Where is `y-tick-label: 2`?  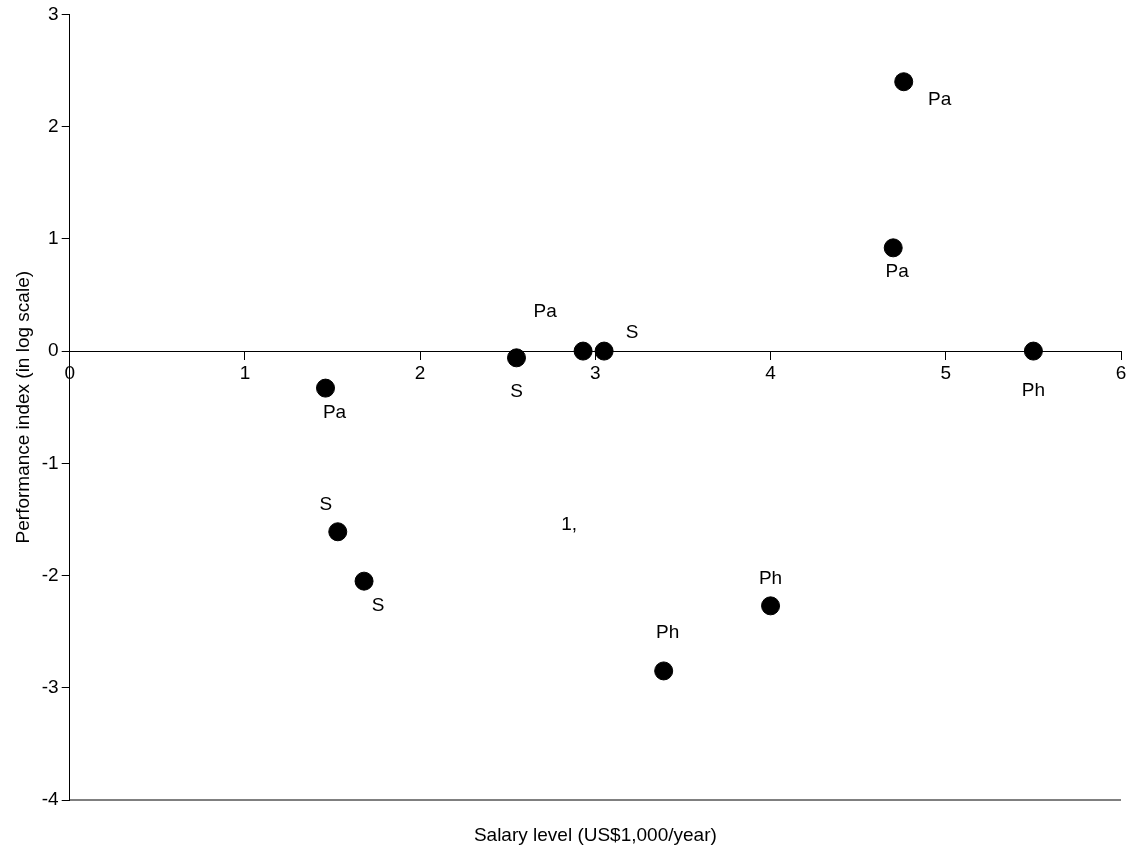 y-tick-label: 2 is located at coordinates (53, 125).